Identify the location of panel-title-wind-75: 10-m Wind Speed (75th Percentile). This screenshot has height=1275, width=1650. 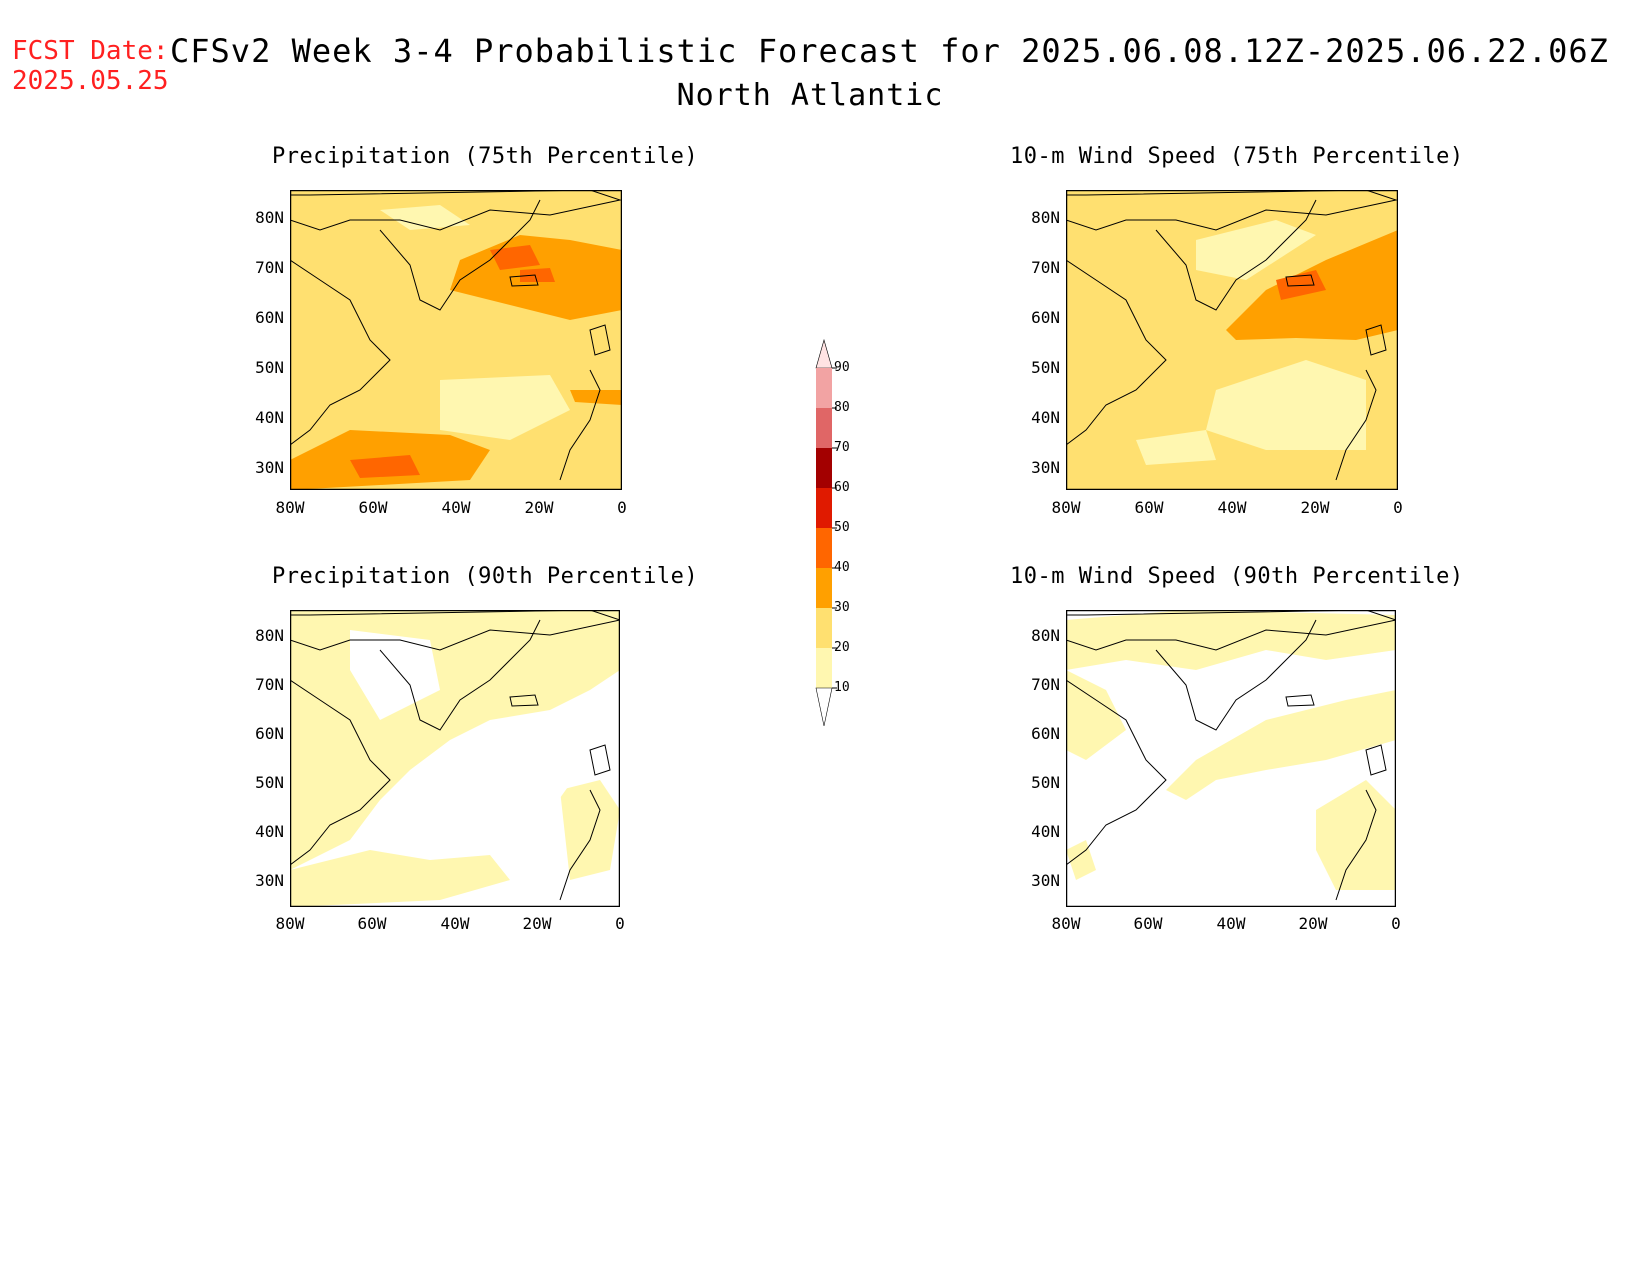
(1237, 156).